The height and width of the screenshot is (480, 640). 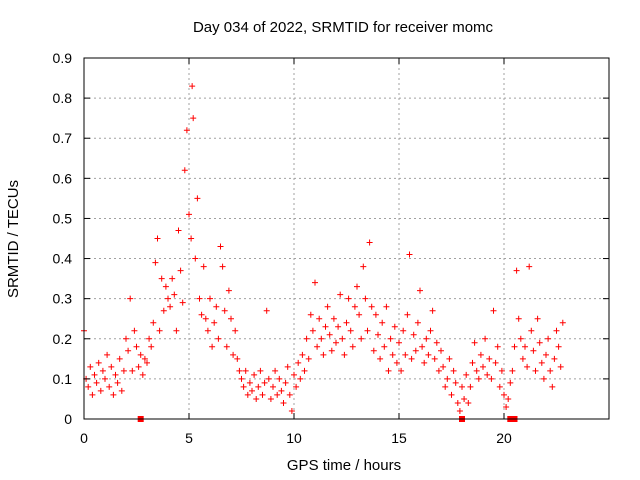 I want to click on y-tick-label: 0.4, so click(x=63, y=259).